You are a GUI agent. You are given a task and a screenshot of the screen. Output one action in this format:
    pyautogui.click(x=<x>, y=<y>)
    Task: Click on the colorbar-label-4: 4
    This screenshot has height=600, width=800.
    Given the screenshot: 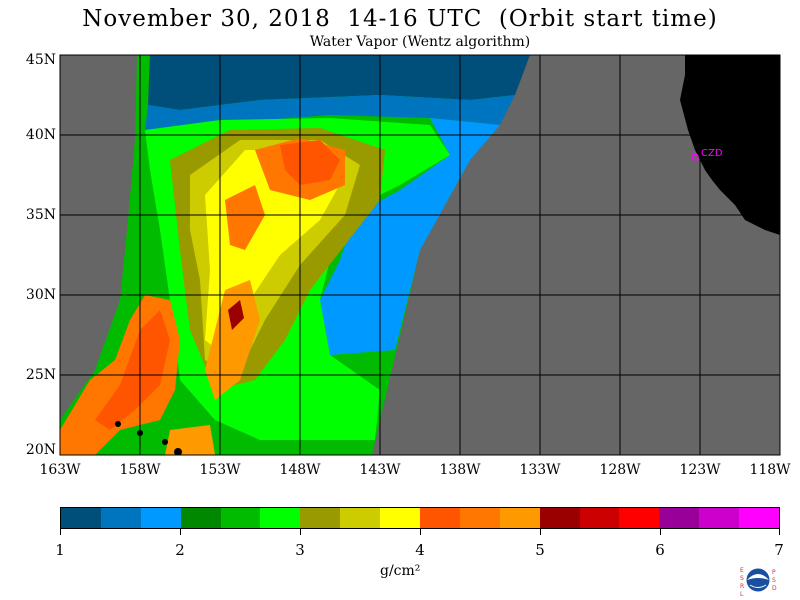 What is the action you would take?
    pyautogui.click(x=420, y=550)
    